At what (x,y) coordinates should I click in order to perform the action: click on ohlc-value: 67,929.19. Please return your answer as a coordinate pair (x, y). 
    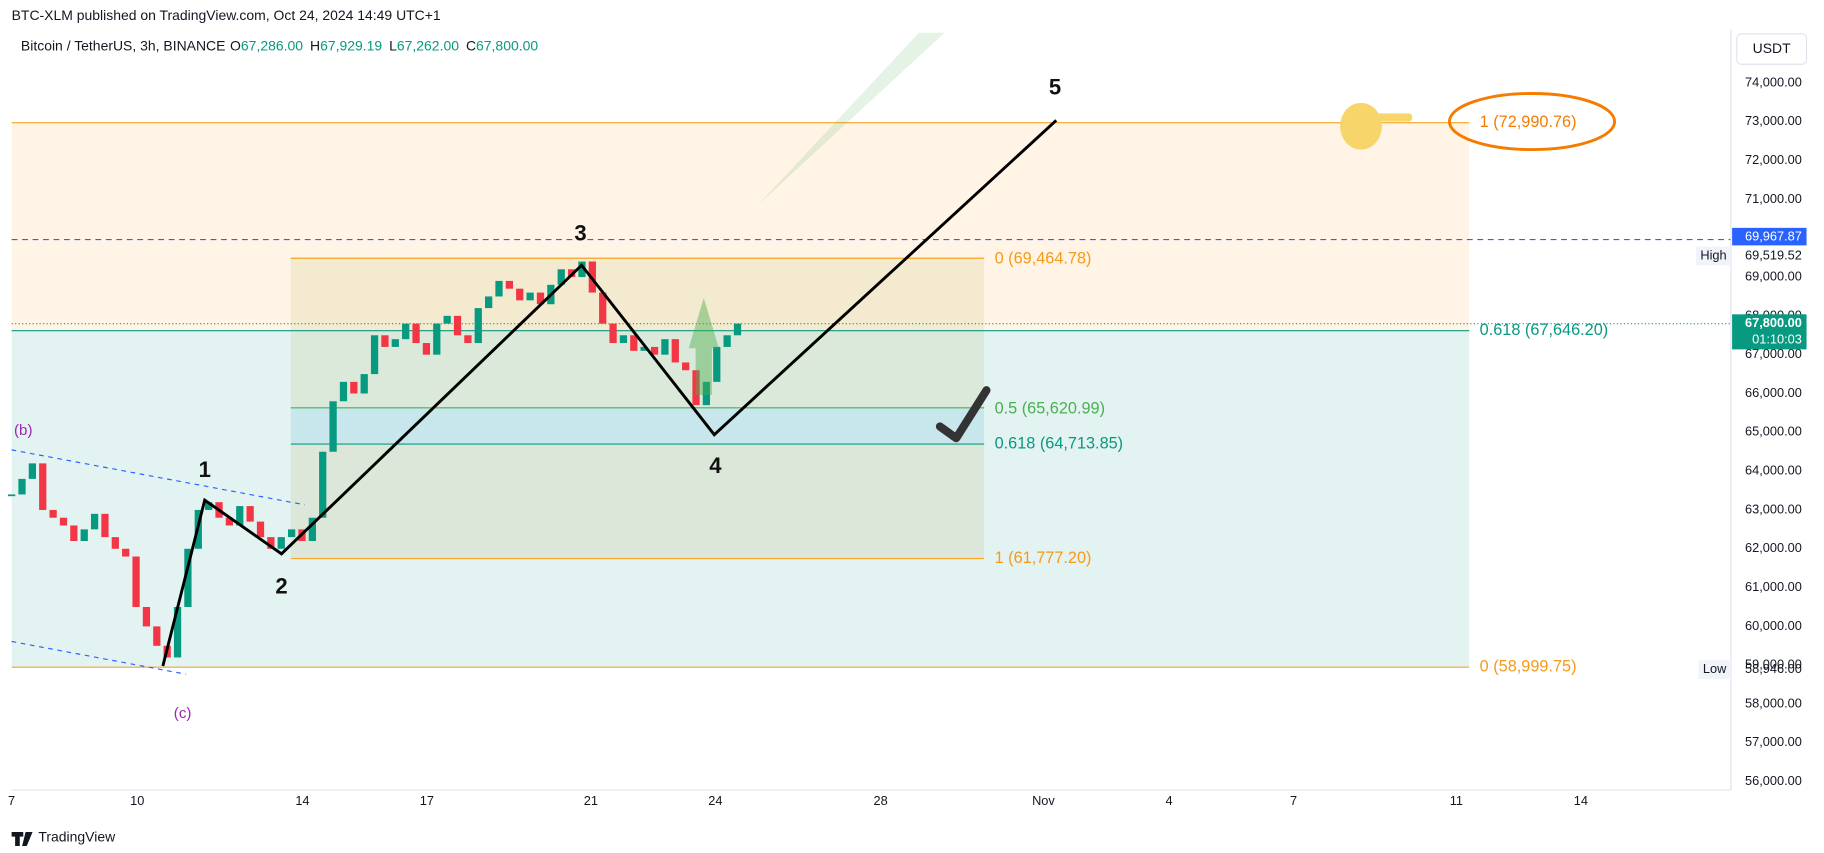
    Looking at the image, I should click on (351, 45).